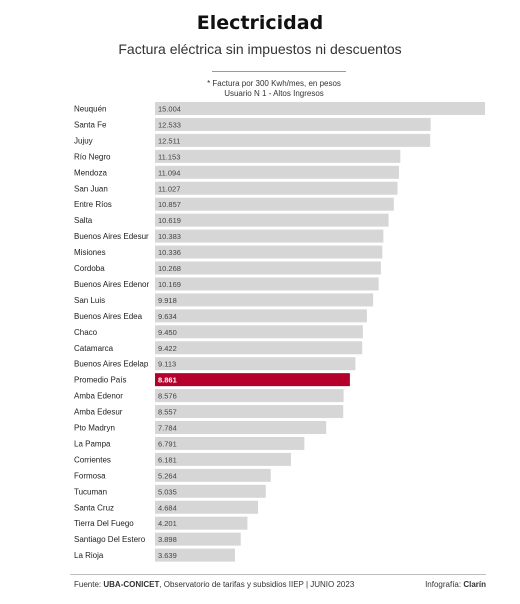 Image resolution: width=520 pixels, height=604 pixels. Describe the element at coordinates (169, 204) in the screenshot. I see `value-label: 10.857` at that location.